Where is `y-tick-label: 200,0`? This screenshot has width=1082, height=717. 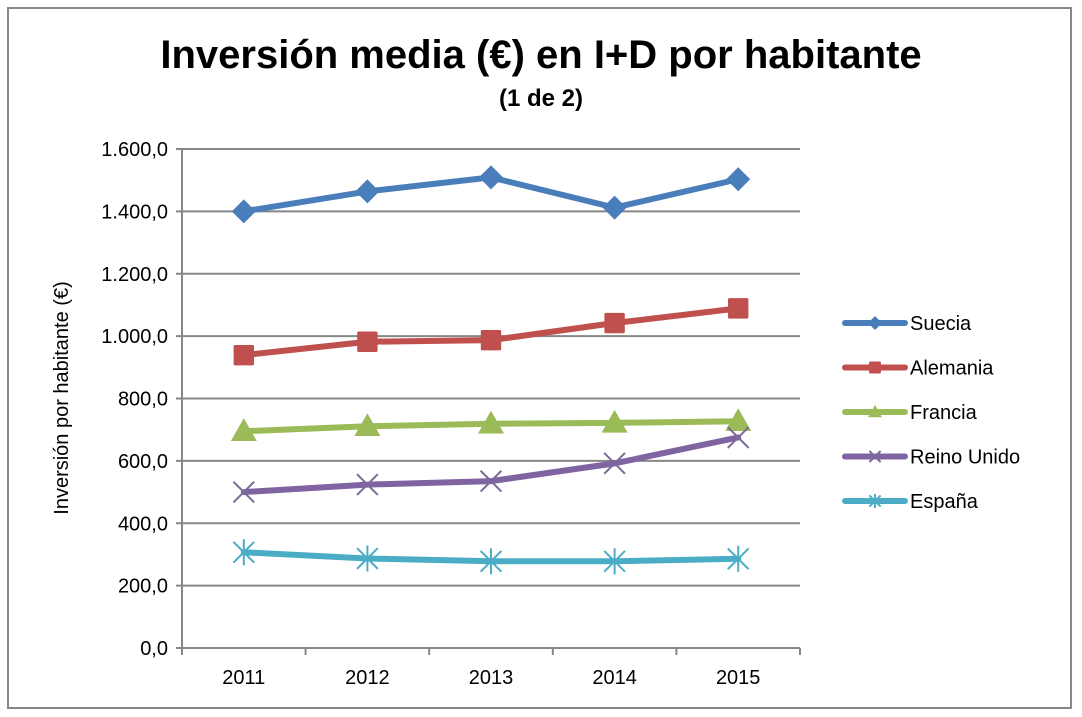 y-tick-label: 200,0 is located at coordinates (143, 587).